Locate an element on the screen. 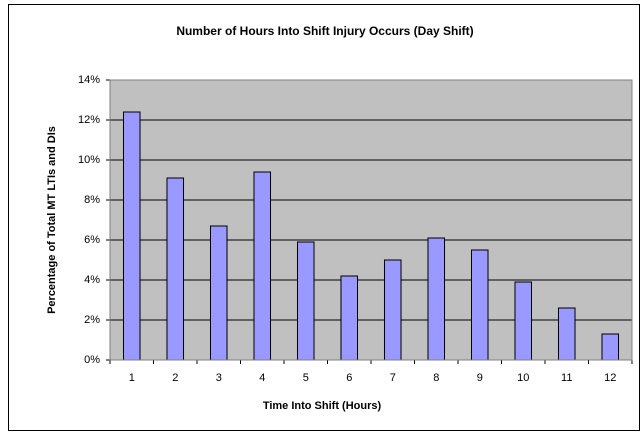 The height and width of the screenshot is (434, 642). y-tick-label: 8% is located at coordinates (92, 200).